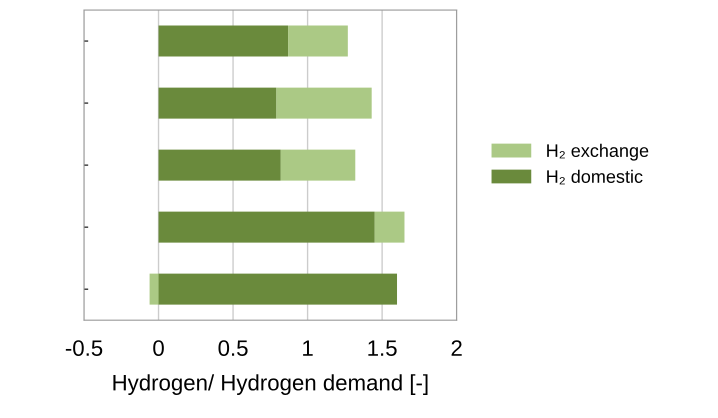  Describe the element at coordinates (233, 348) in the screenshot. I see `x-tick-label: 0.5` at that location.